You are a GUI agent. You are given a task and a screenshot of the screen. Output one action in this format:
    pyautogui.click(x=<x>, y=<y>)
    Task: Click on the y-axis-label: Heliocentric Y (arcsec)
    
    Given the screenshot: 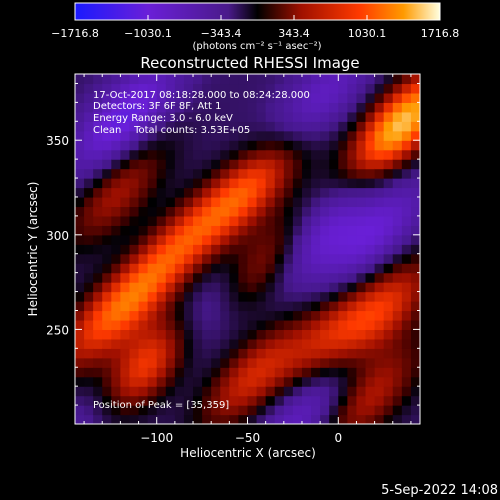 What is the action you would take?
    pyautogui.click(x=33, y=249)
    